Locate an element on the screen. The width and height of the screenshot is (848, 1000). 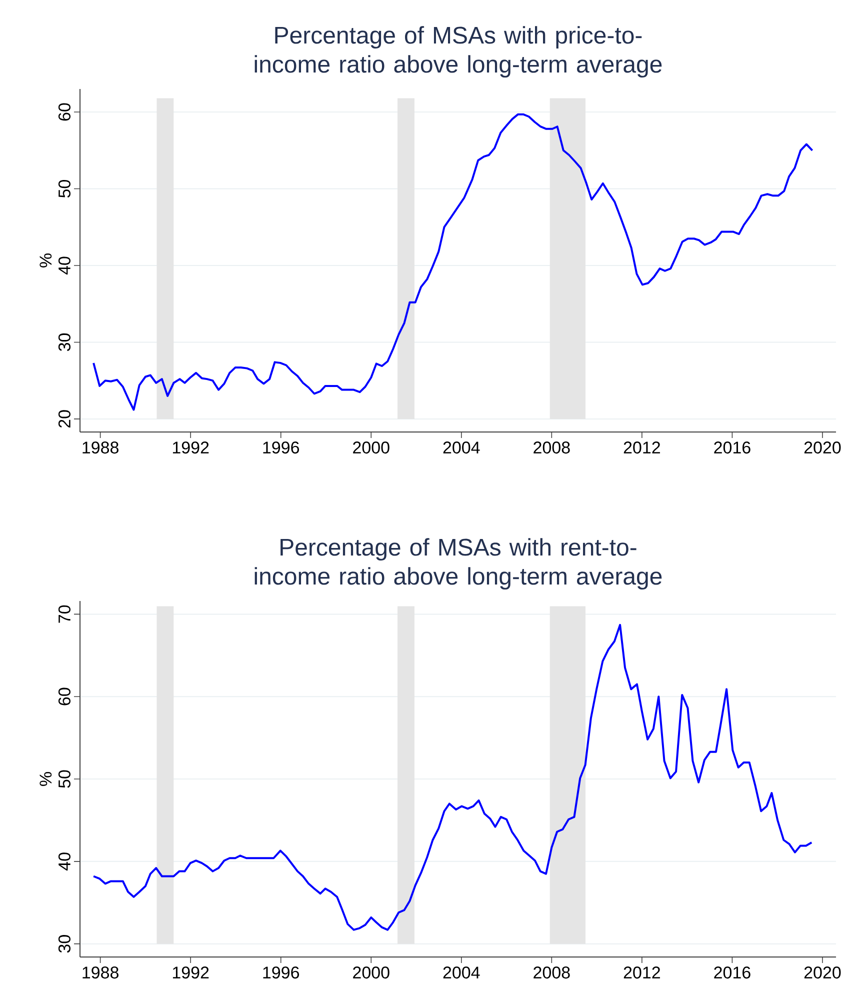
y-tick-label: 20 is located at coordinates (64, 419).